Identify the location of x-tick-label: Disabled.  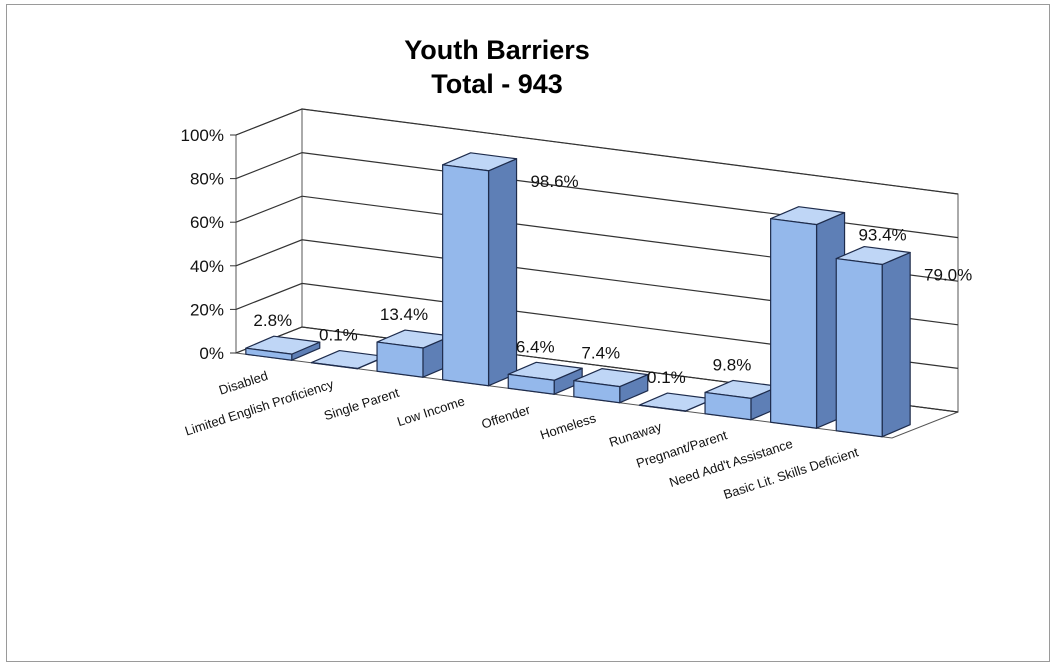
(243, 383).